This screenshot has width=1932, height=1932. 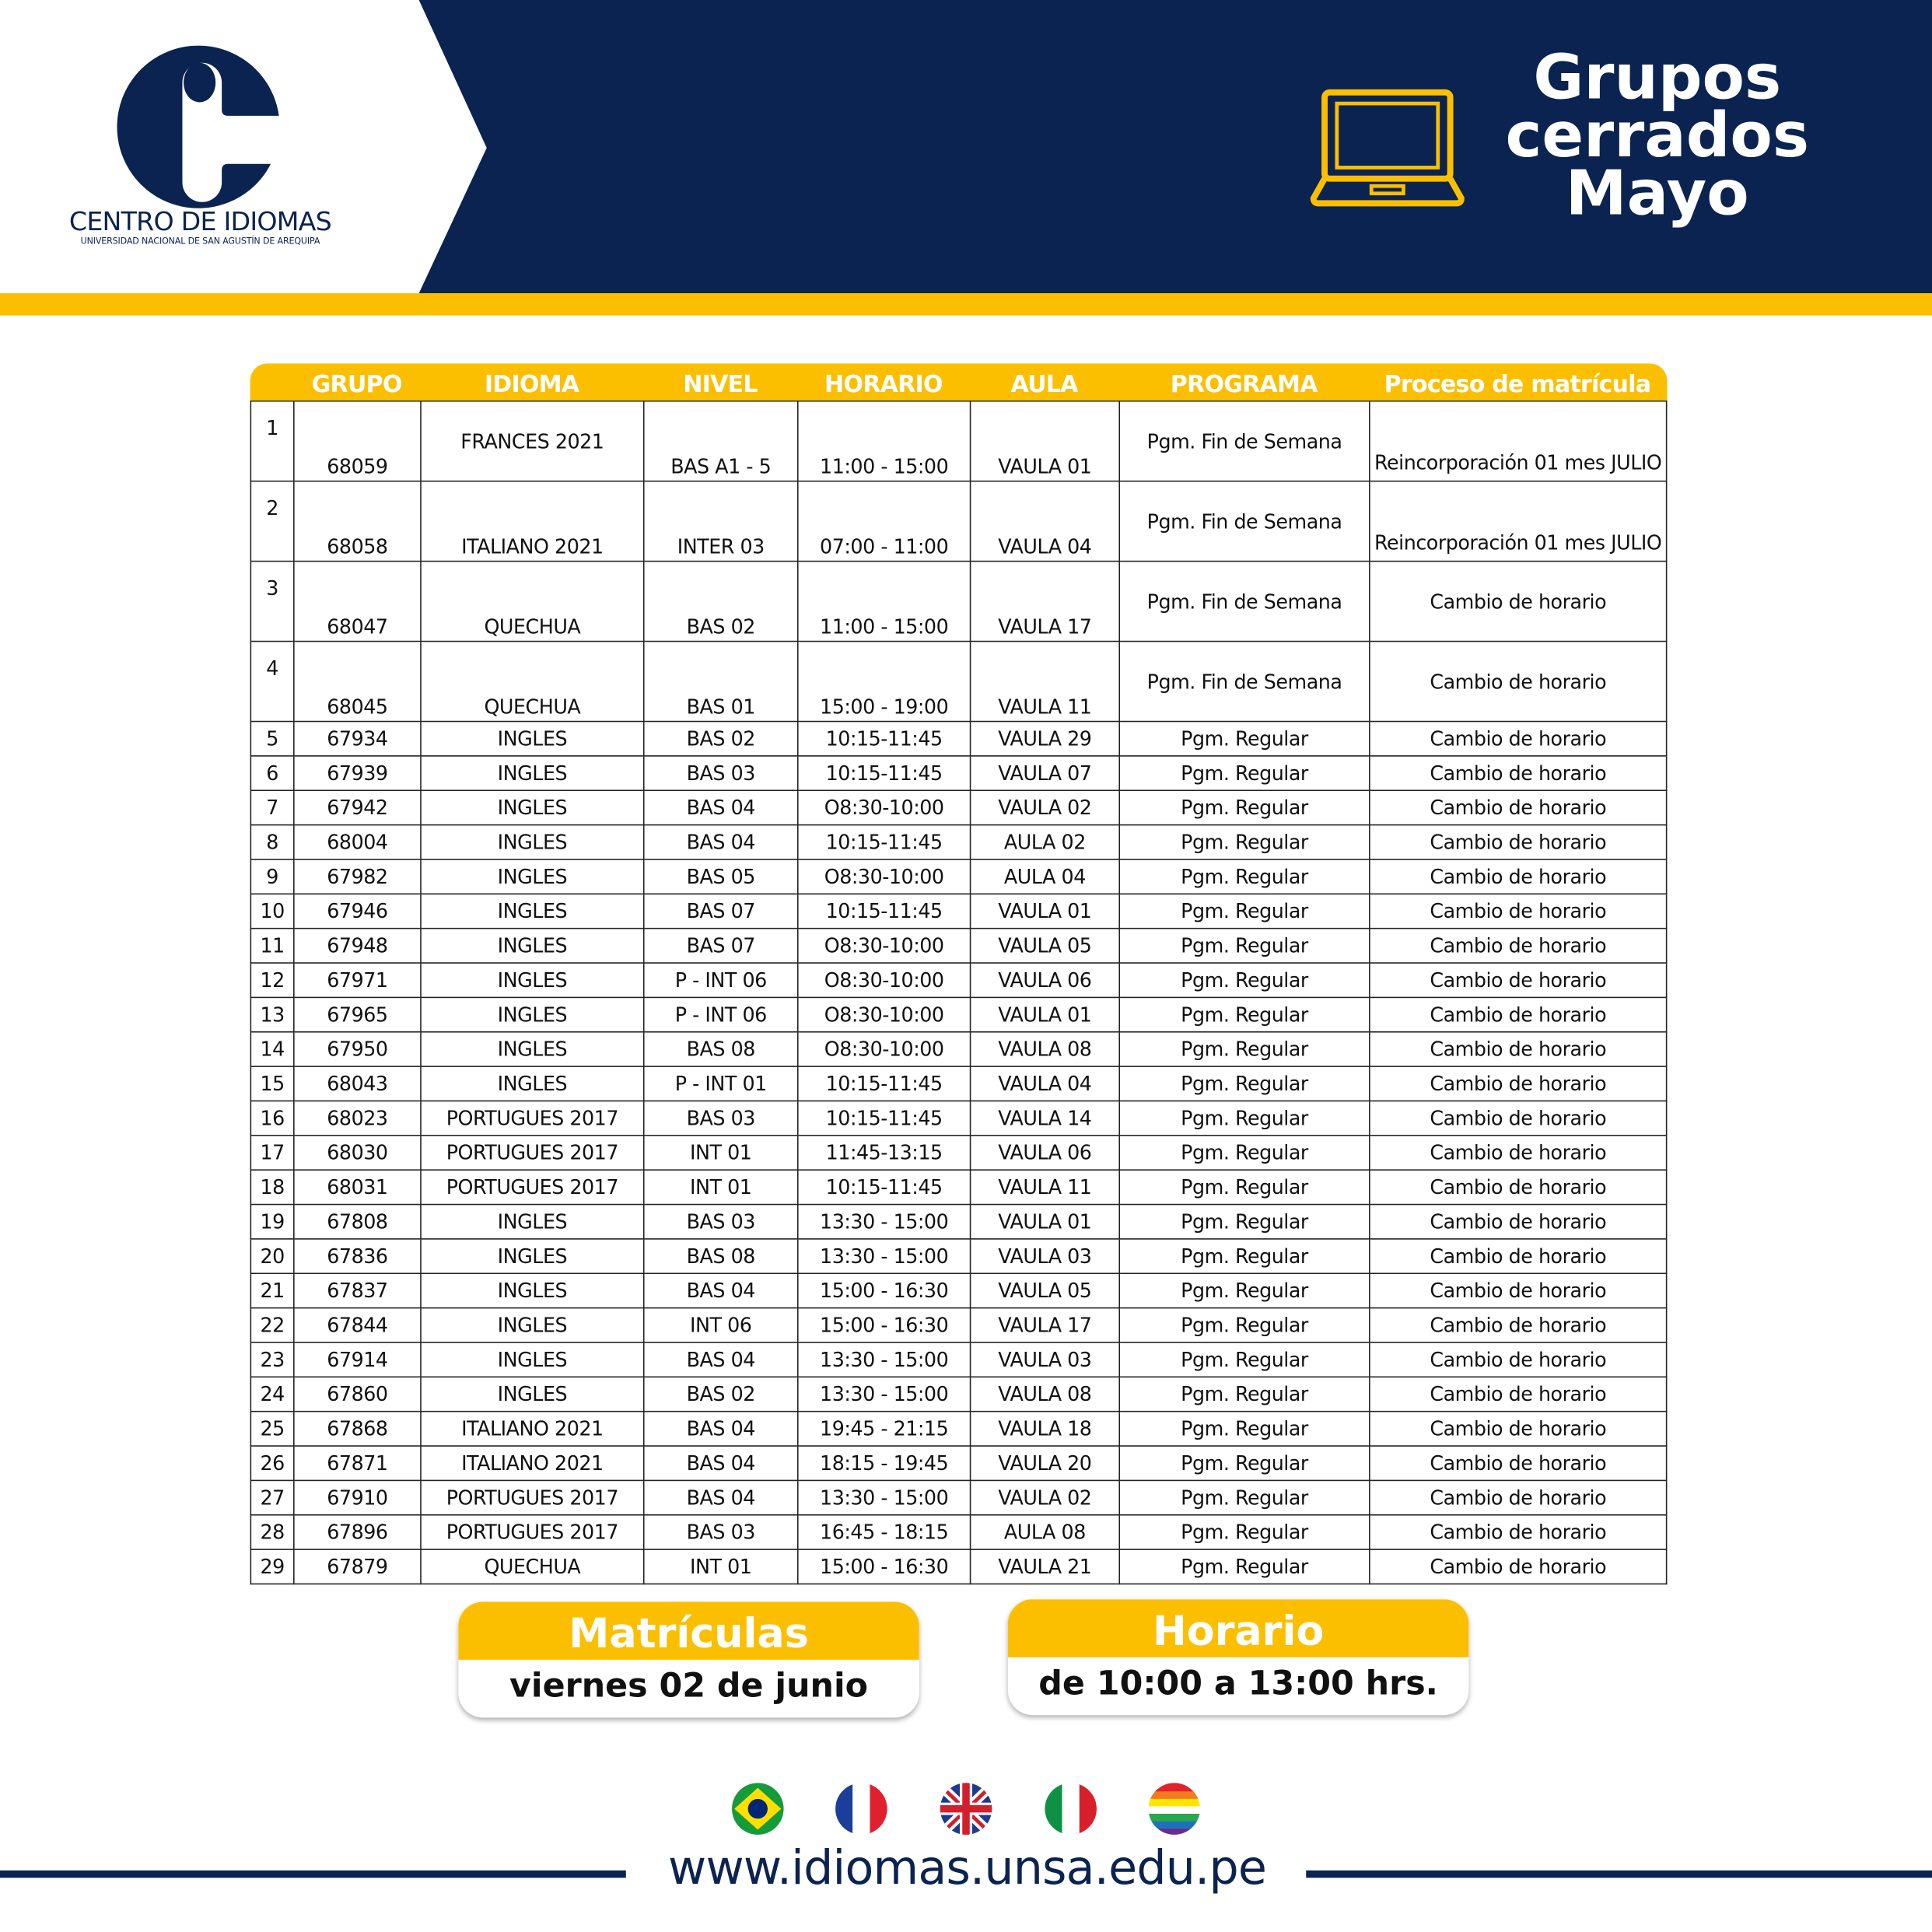 What do you see at coordinates (357, 1257) in the screenshot?
I see `cell-grupo: 67836` at bounding box center [357, 1257].